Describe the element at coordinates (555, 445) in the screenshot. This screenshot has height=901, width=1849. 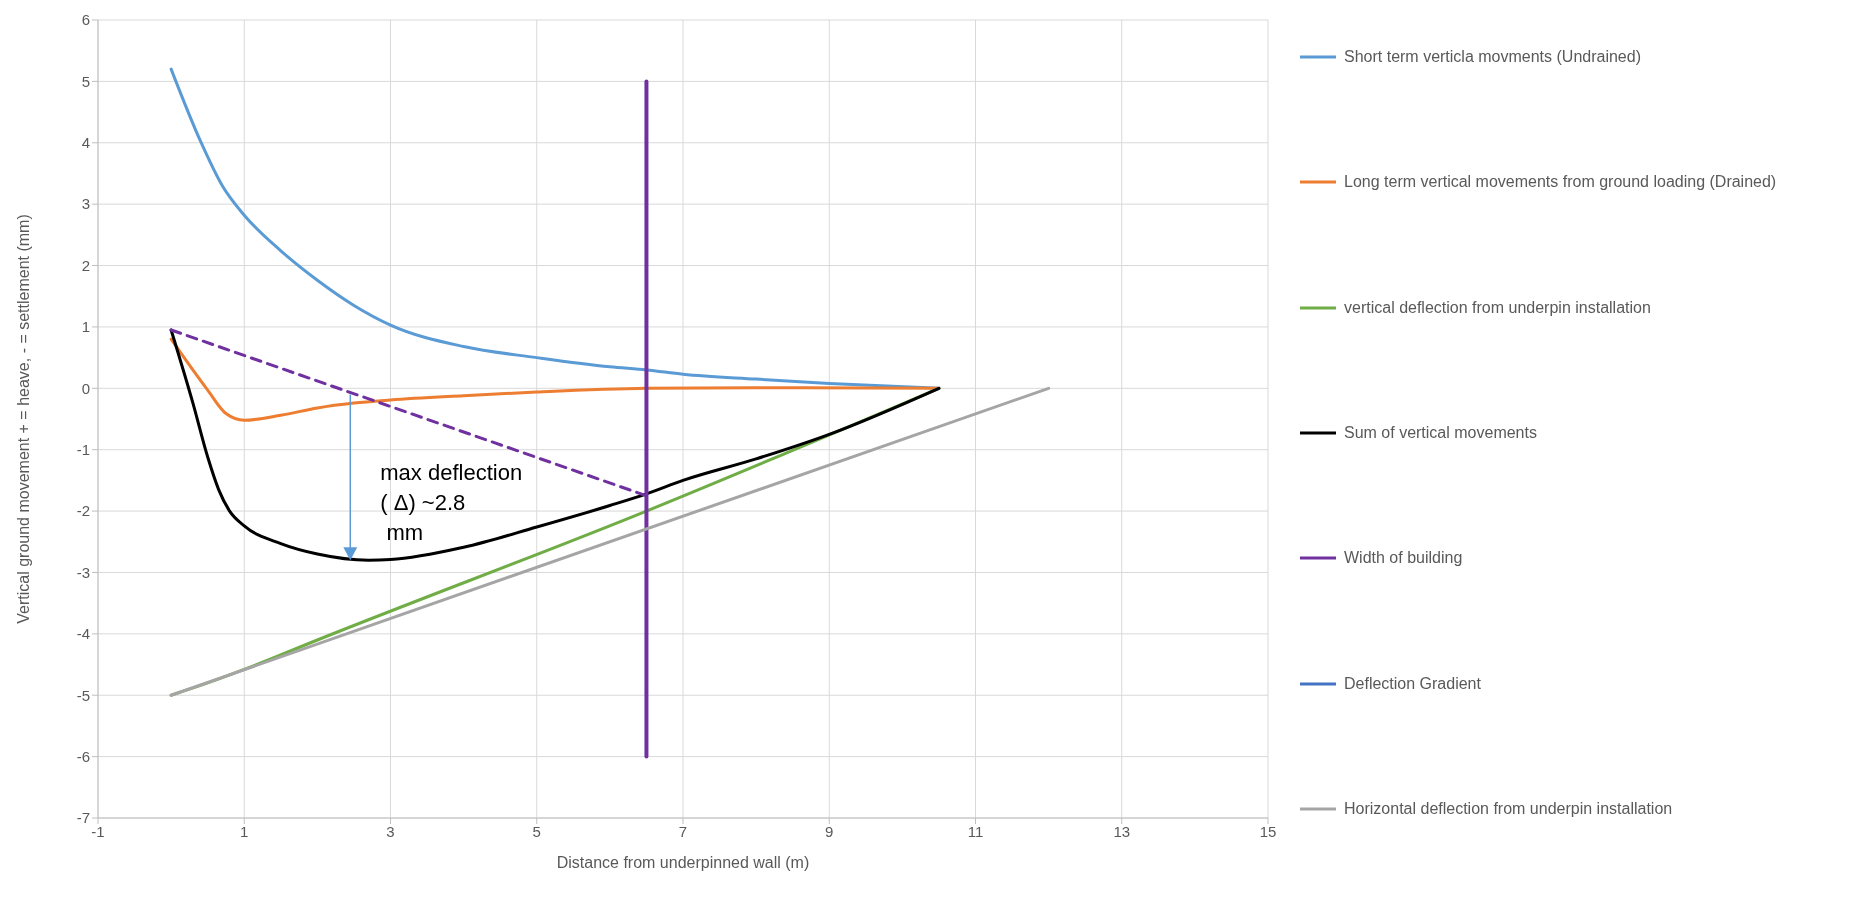
I see `line-series` at that location.